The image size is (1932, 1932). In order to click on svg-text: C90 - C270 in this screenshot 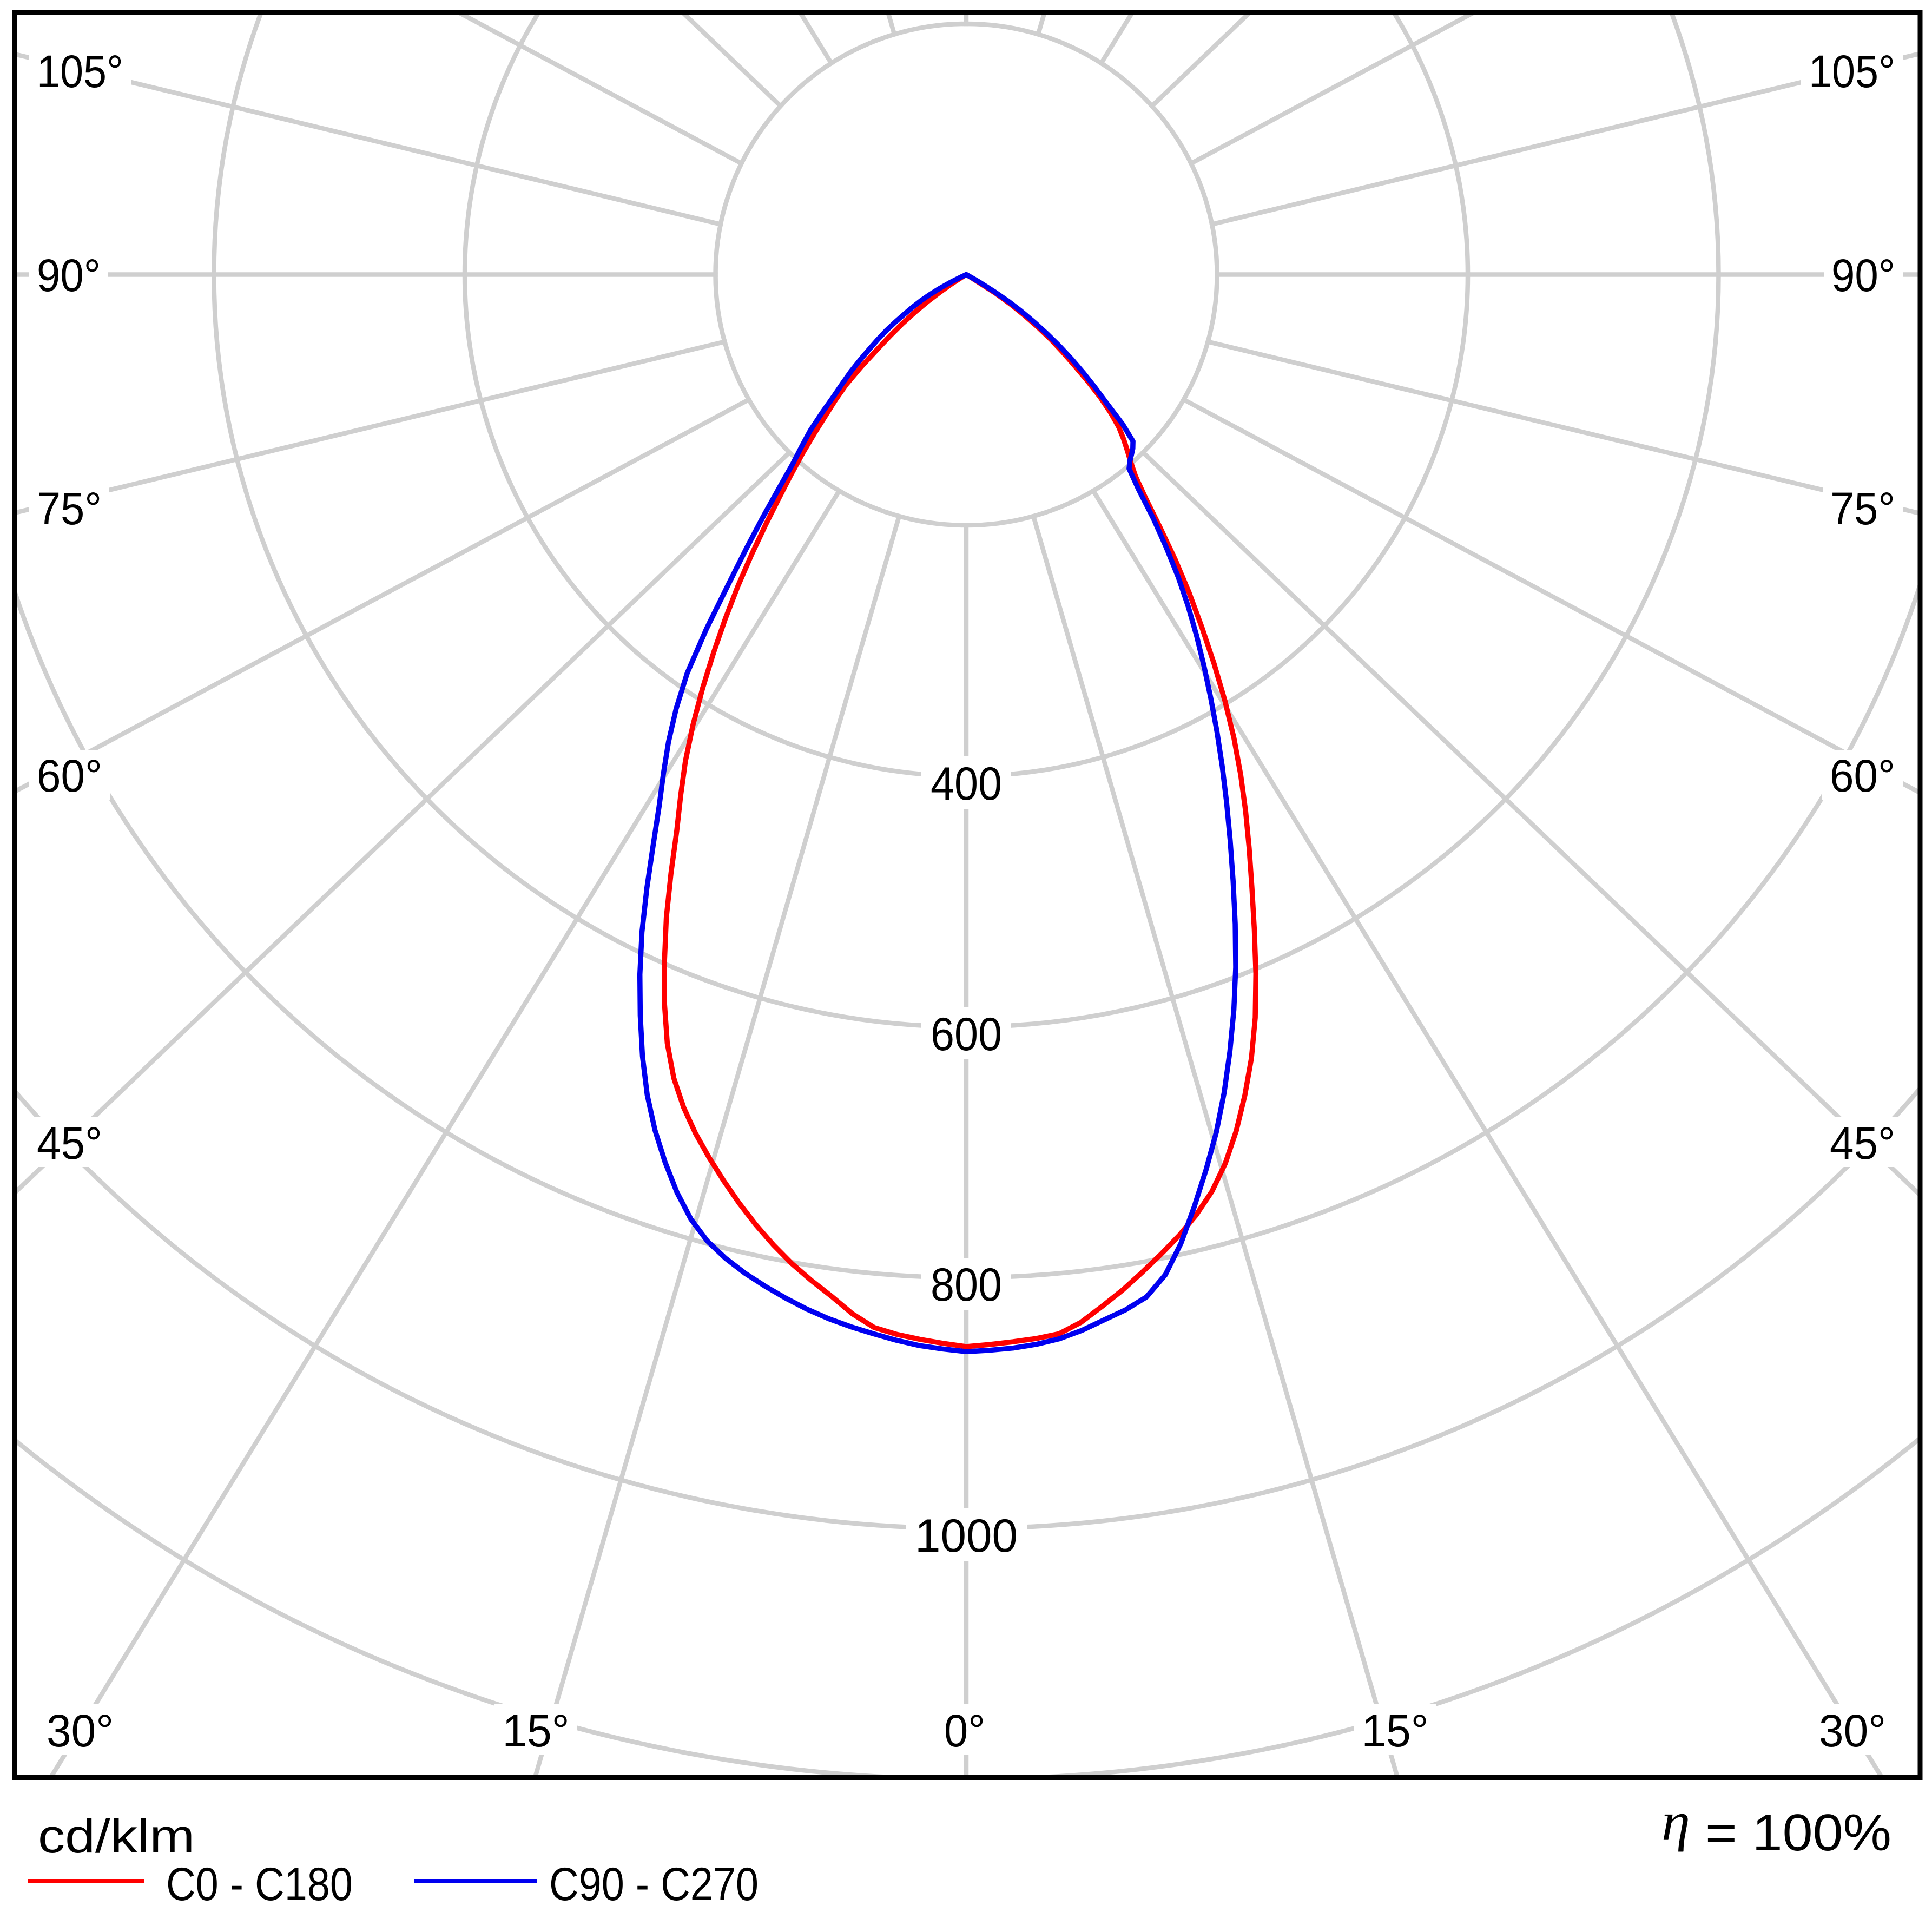, I will do `click(654, 1884)`.